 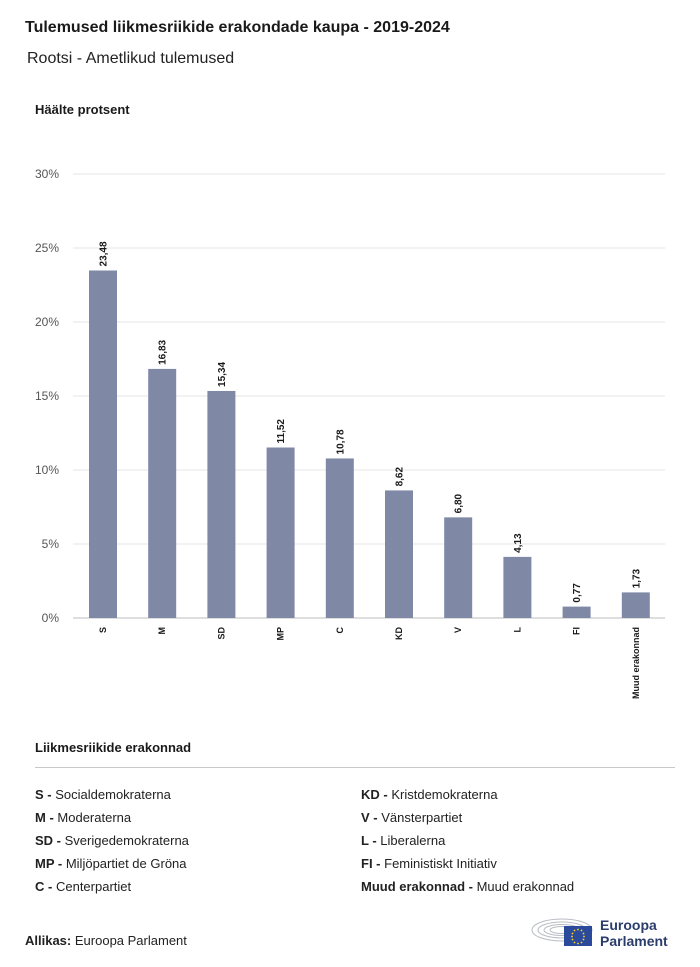 I want to click on legend-abbr: V -, so click(x=369, y=817).